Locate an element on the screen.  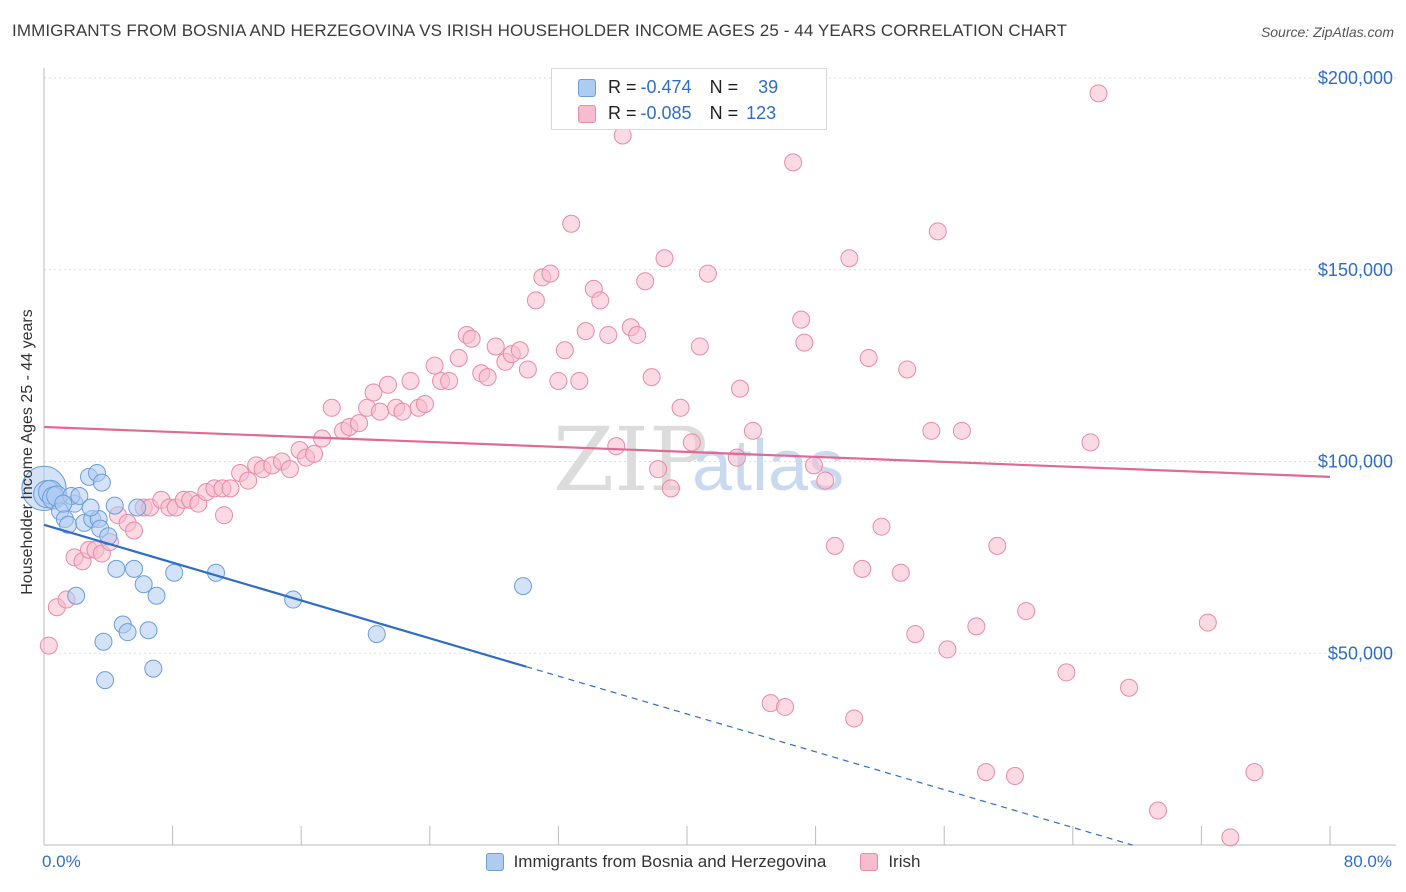
y-tick-labels: $50,000 $100,000 $150,000 $200,000 is located at coordinates (1355, 365).